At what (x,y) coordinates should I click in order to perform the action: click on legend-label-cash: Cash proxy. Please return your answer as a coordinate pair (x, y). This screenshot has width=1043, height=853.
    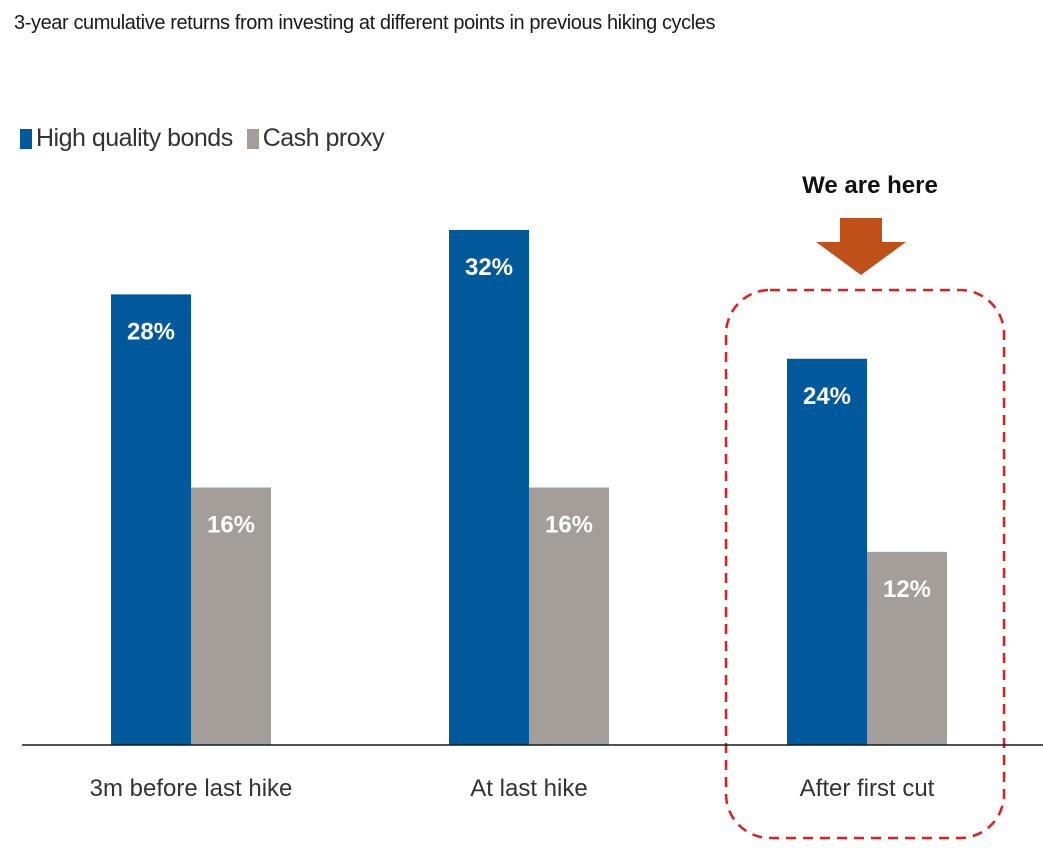
    Looking at the image, I should click on (323, 138).